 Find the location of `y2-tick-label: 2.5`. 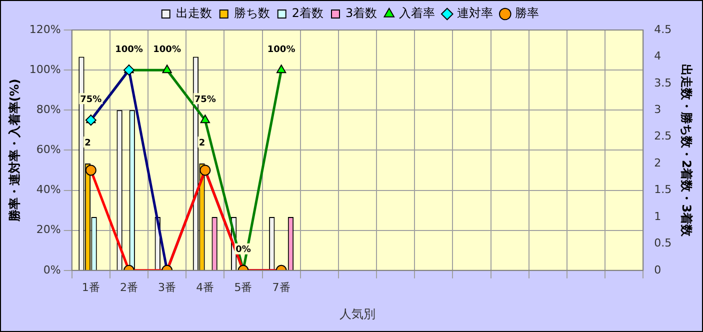

y2-tick-label: 2.5 is located at coordinates (663, 136).